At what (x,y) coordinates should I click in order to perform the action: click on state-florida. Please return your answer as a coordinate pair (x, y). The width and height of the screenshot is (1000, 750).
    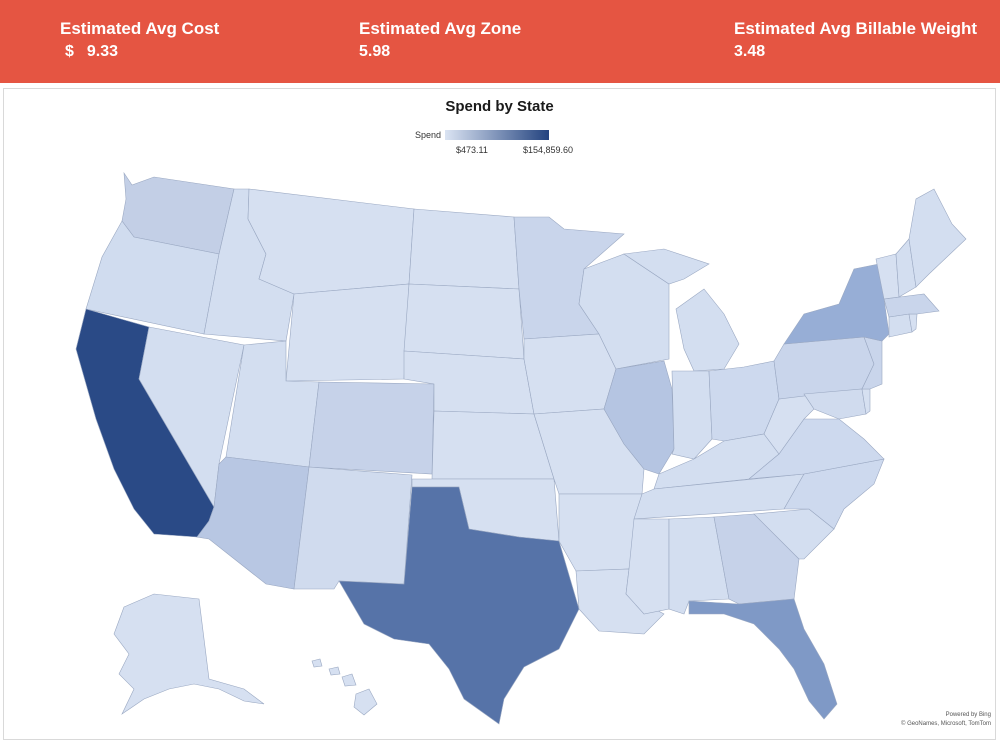
    Looking at the image, I should click on (763, 659).